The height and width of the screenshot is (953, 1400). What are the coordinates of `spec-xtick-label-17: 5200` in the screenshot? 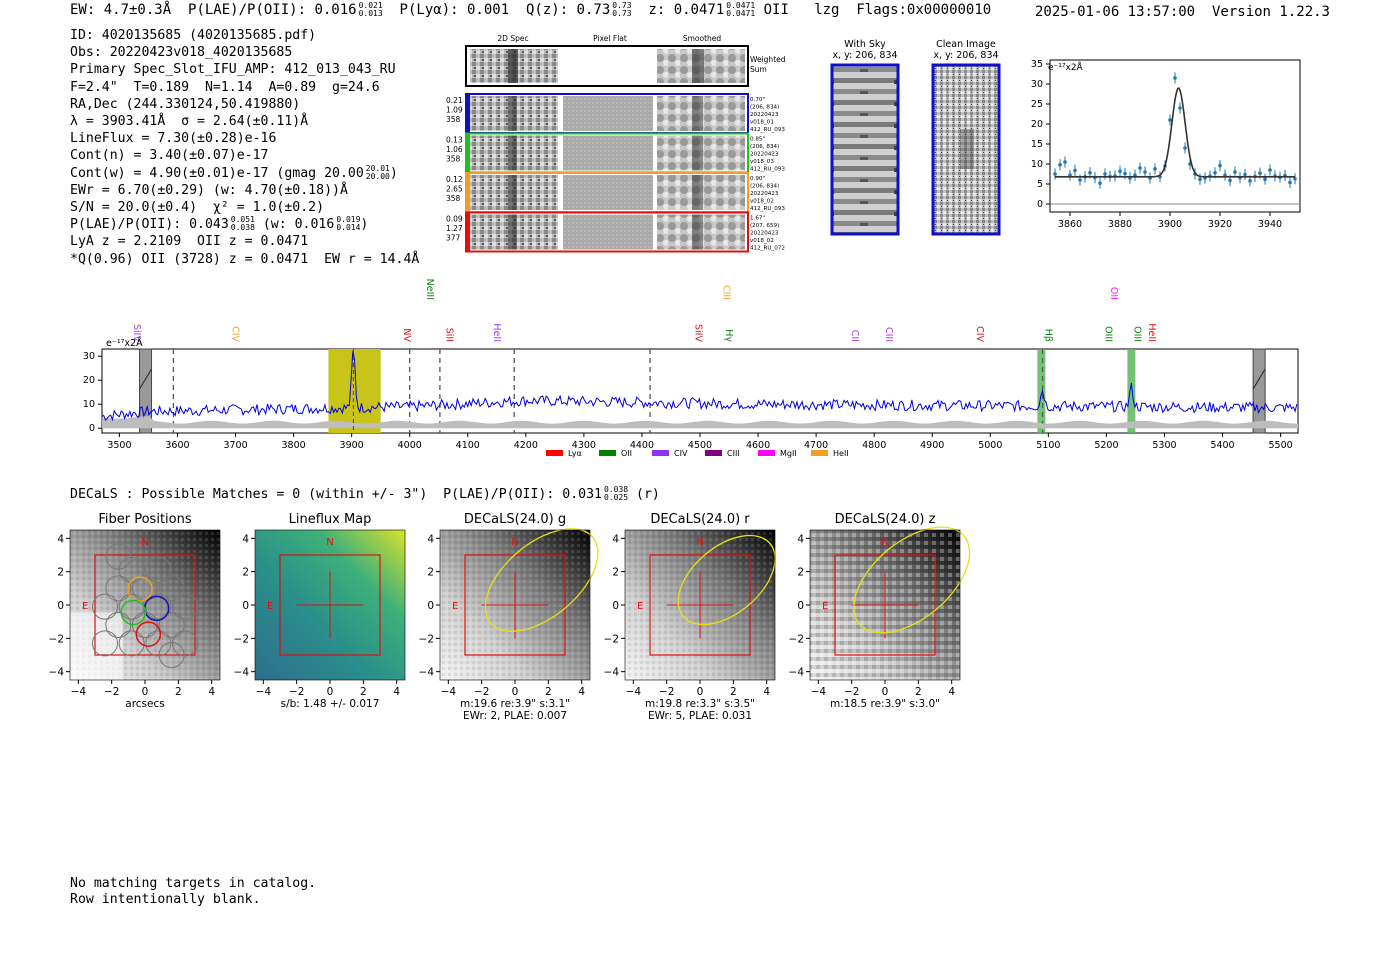 It's located at (1106, 445).